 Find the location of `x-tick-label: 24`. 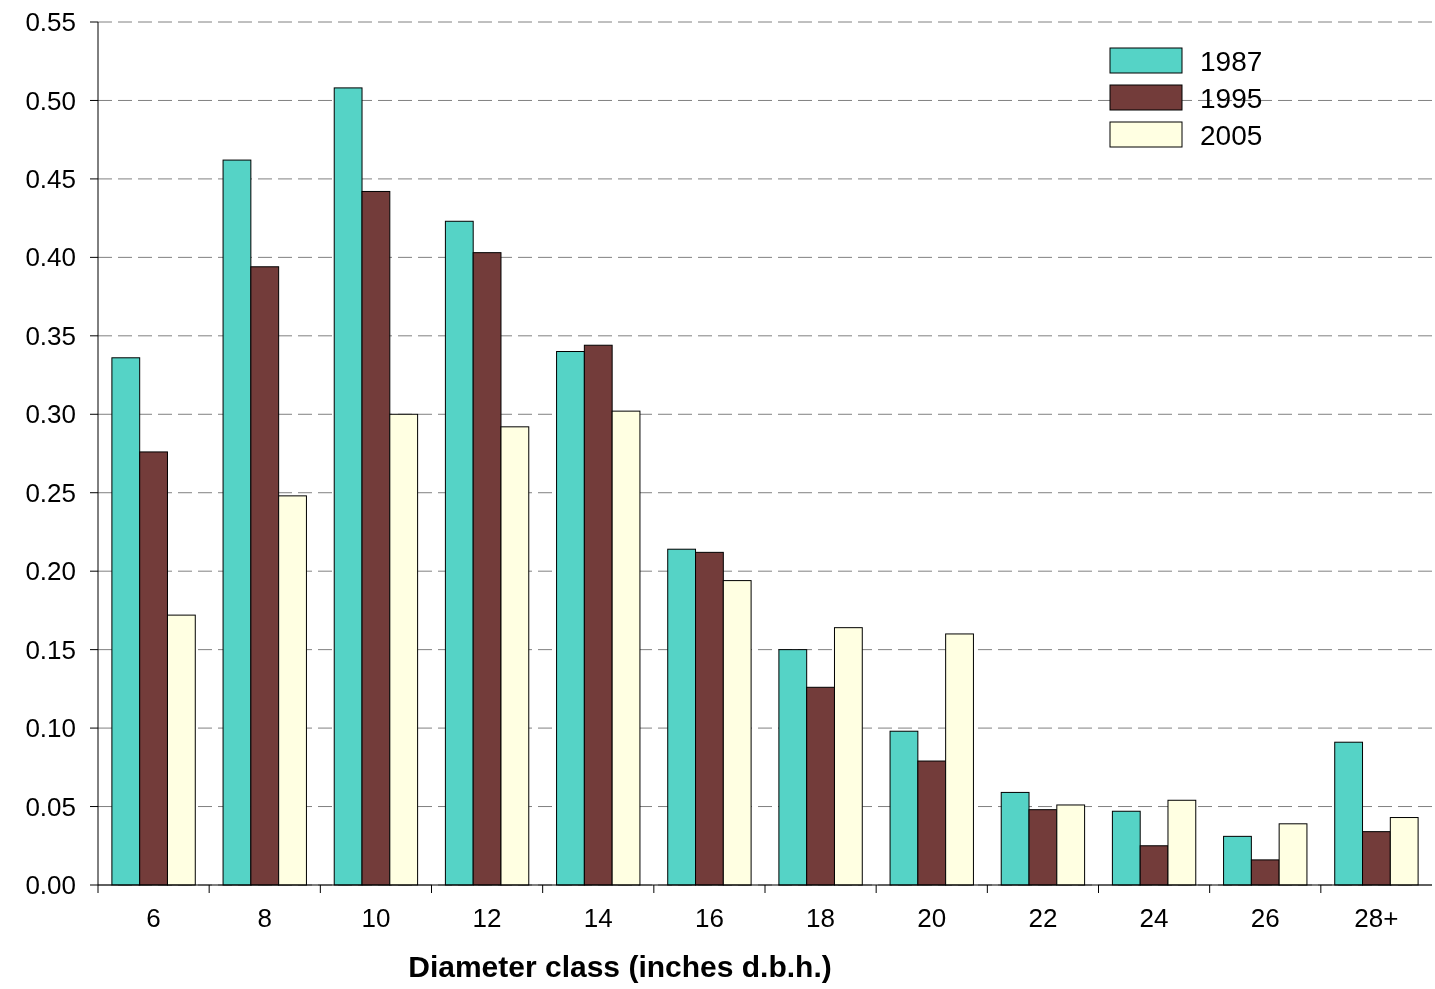

x-tick-label: 24 is located at coordinates (1154, 918).